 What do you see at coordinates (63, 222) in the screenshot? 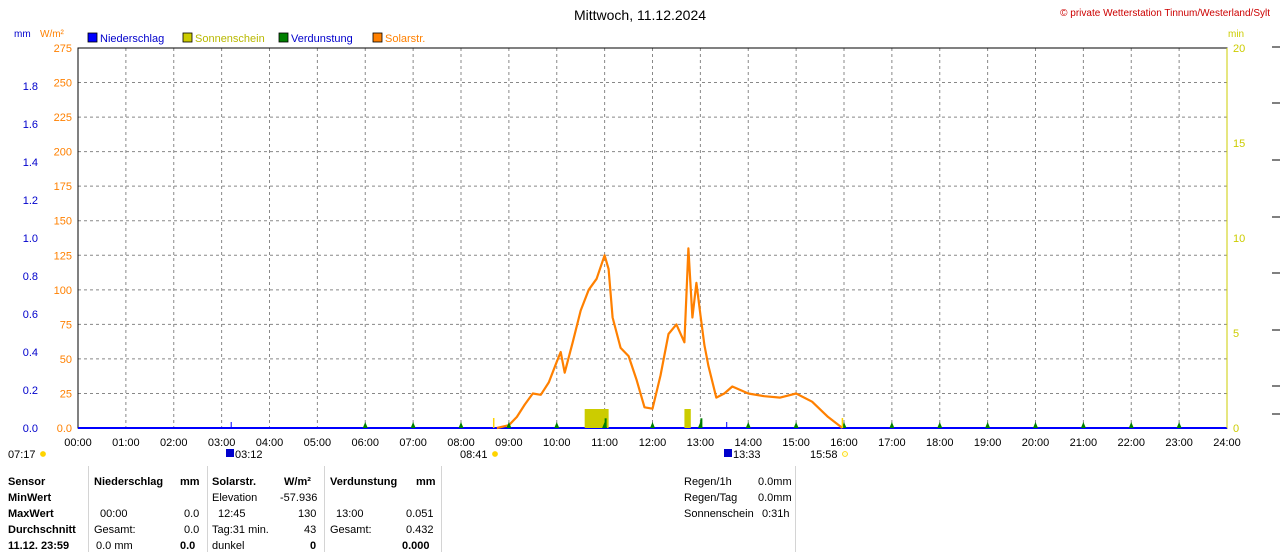
I see `wm2-tick-label: 150` at bounding box center [63, 222].